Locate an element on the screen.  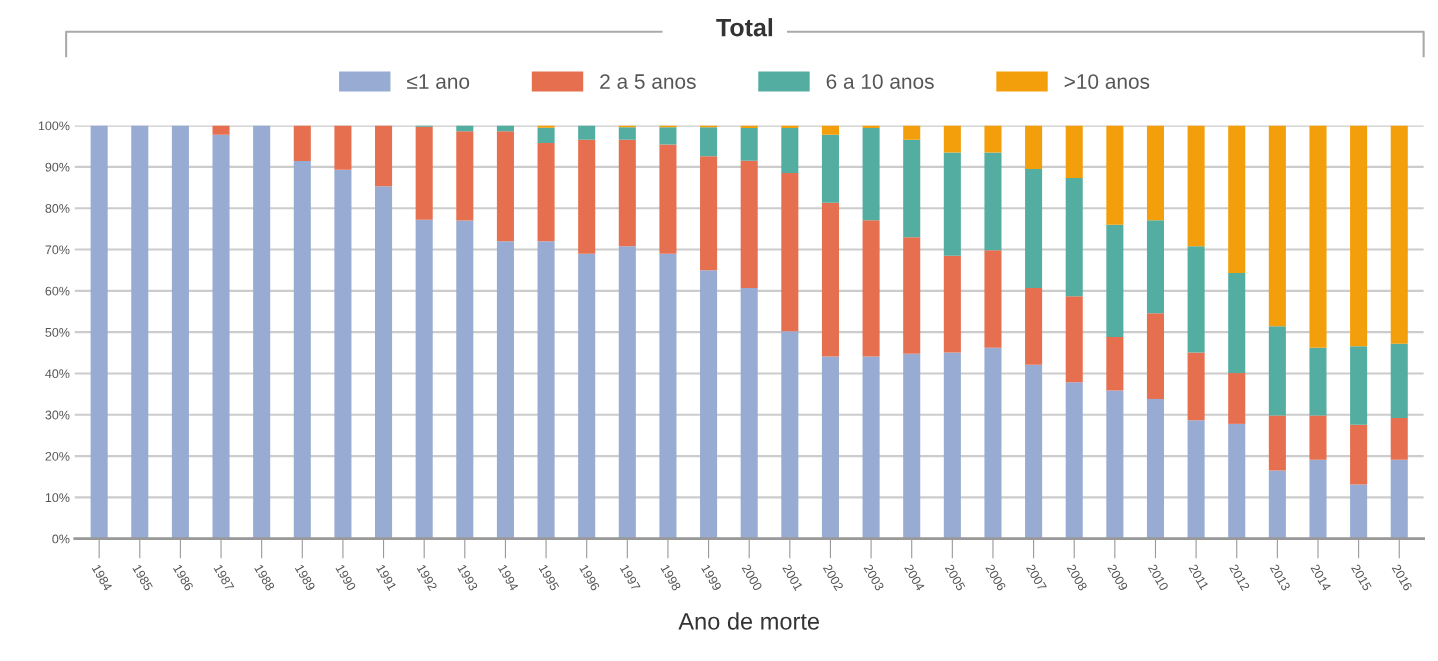
legend-label: >10 anos is located at coordinates (1107, 81).